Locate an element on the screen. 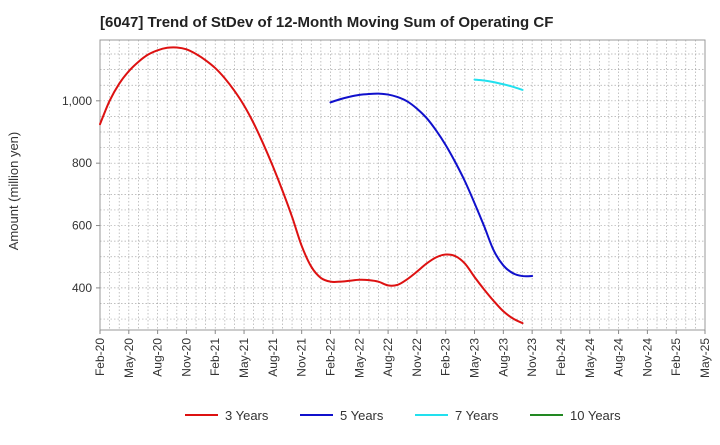  legend: 3 Years 5 Years 7 Years 10 Years is located at coordinates (403, 415).